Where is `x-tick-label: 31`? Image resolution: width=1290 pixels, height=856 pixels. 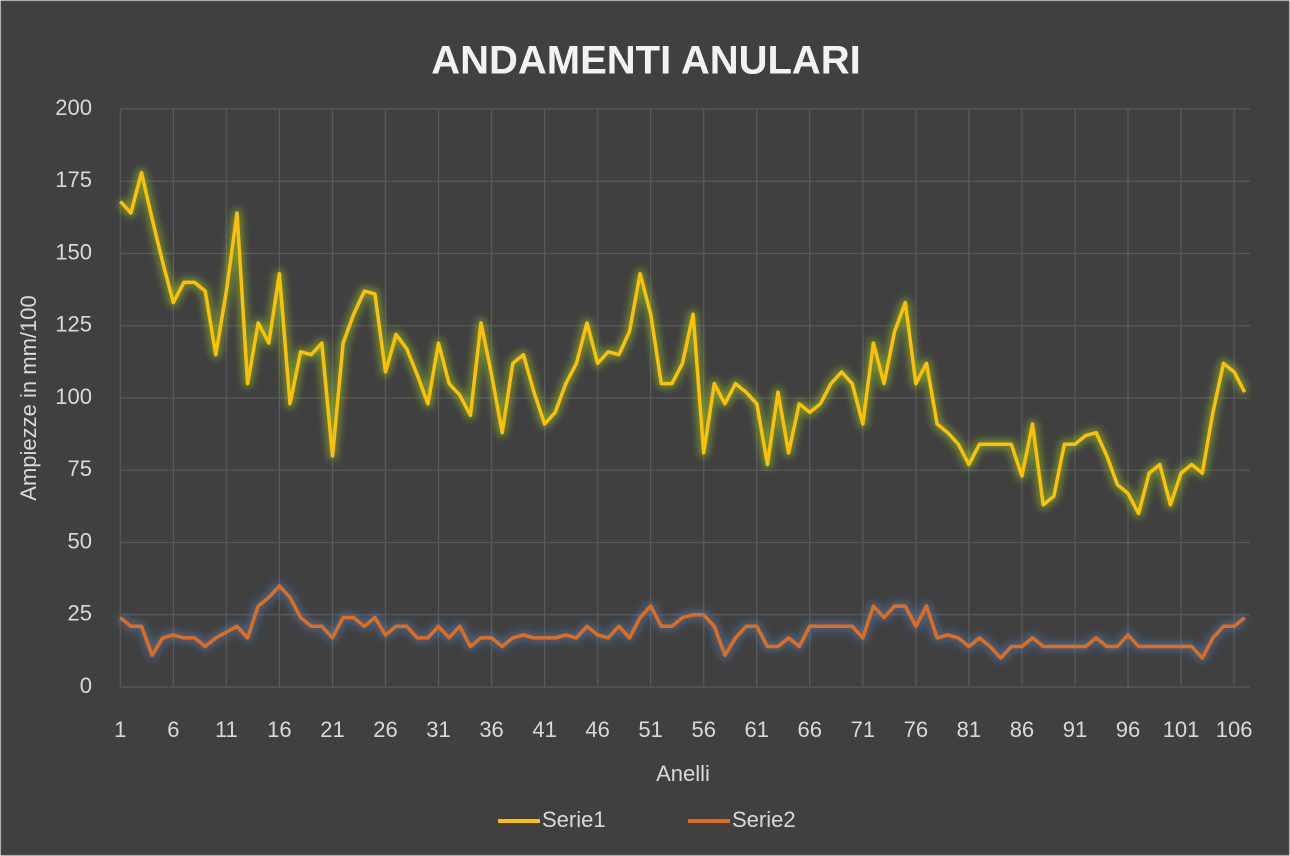
x-tick-label: 31 is located at coordinates (438, 729).